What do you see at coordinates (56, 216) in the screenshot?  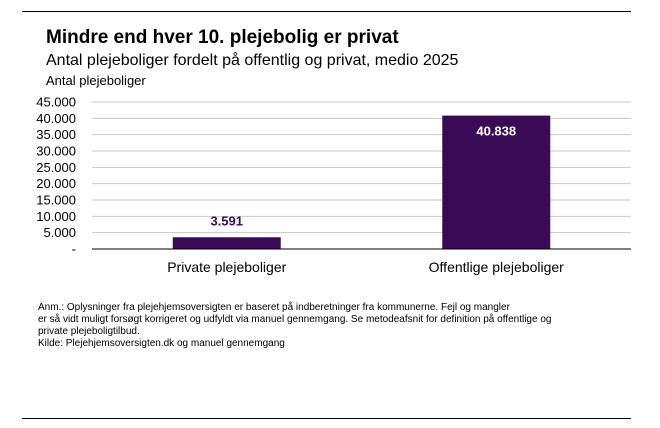 I see `y-tick-label: 10.000` at bounding box center [56, 216].